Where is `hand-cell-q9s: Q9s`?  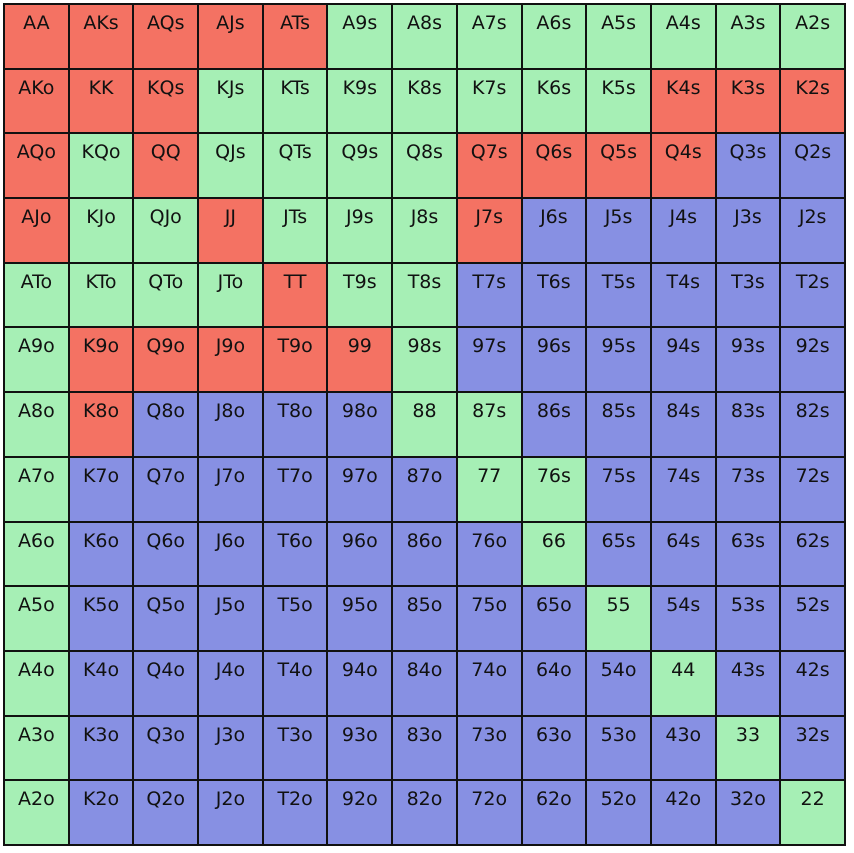
hand-cell-q9s: Q9s is located at coordinates (361, 167).